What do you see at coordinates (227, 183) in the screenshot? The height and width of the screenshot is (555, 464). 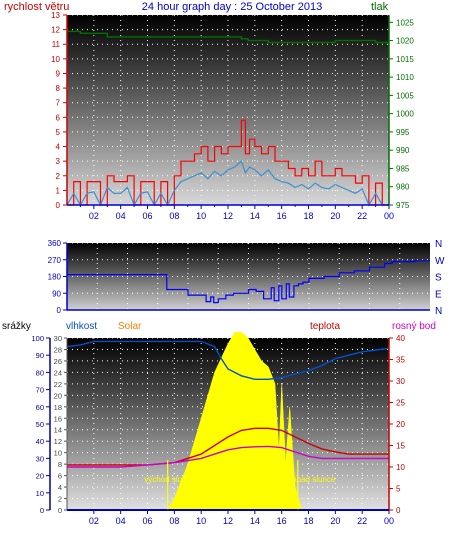 I see `wind-avg-line` at bounding box center [227, 183].